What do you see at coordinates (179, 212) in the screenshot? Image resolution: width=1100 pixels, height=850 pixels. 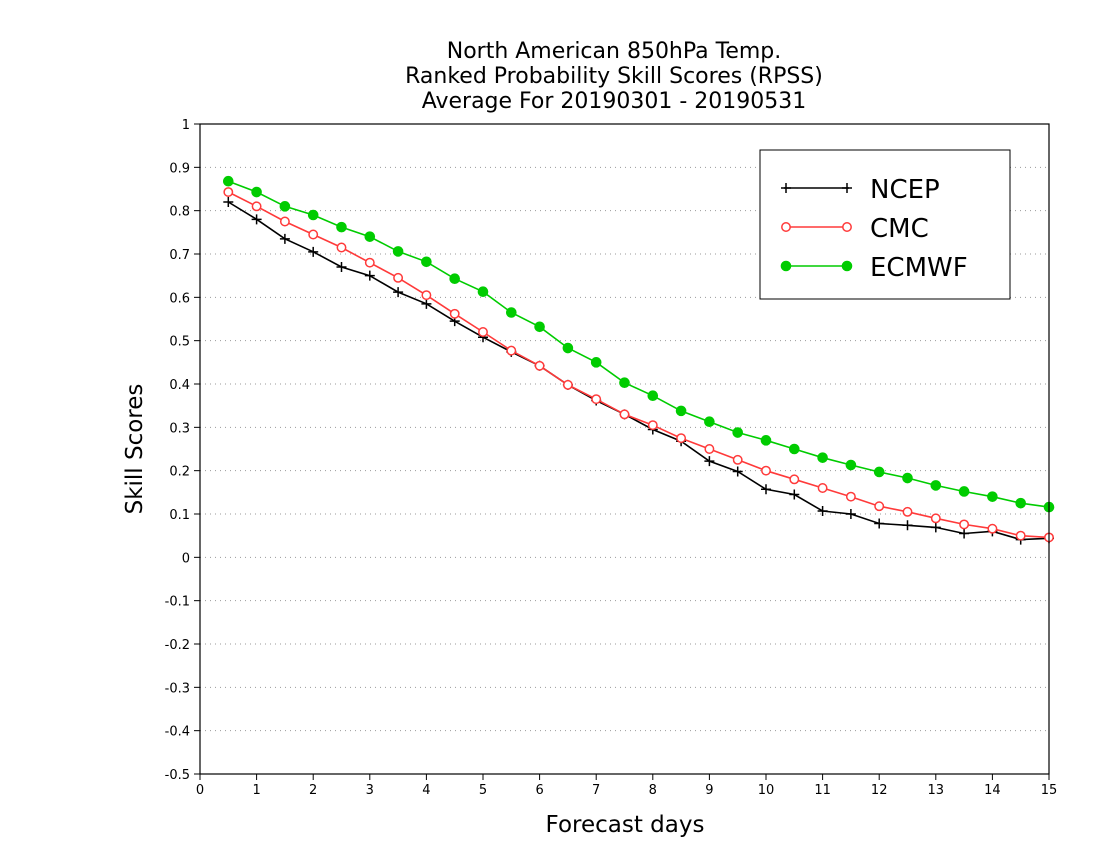 I see `y-tick-label: 0.8` at bounding box center [179, 212].